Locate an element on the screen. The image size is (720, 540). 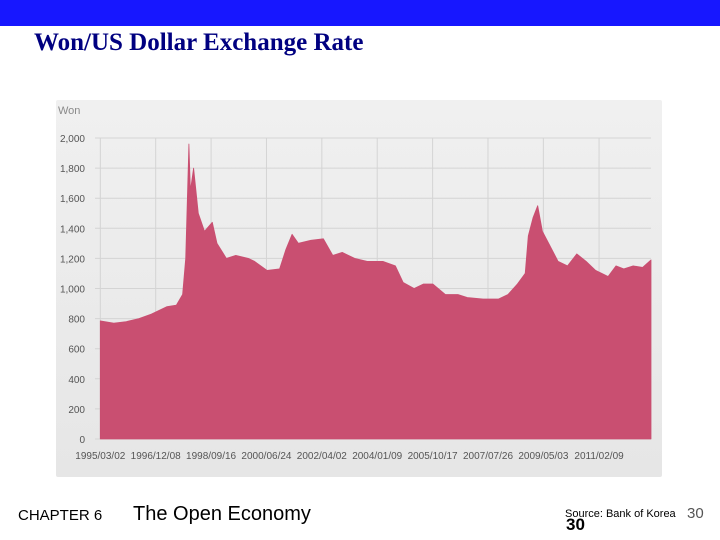
y-tick-label: 600 is located at coordinates (76, 350).